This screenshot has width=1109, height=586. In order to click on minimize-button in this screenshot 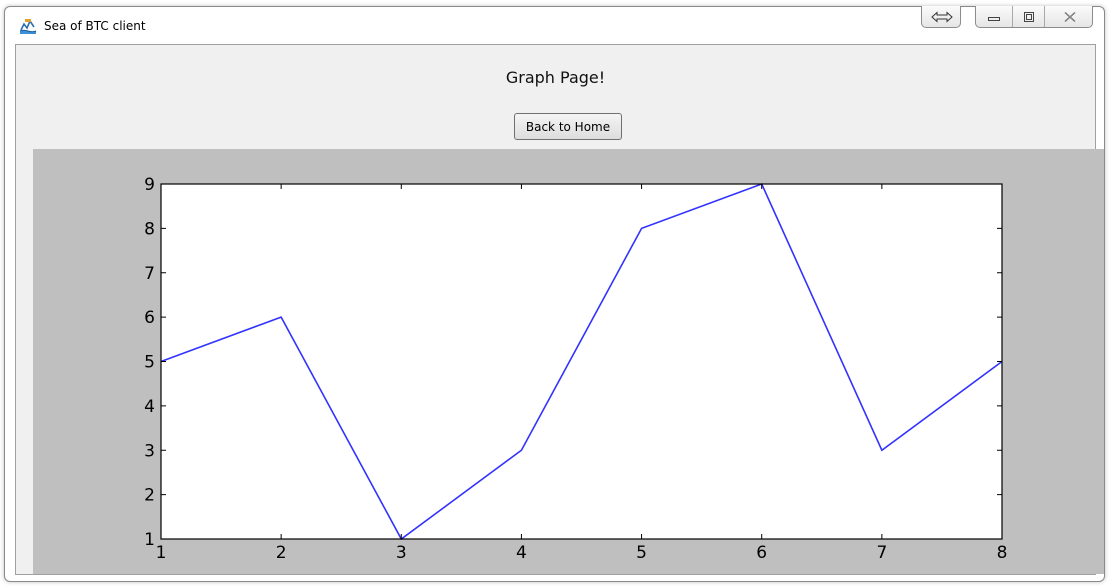, I will do `click(994, 16)`.